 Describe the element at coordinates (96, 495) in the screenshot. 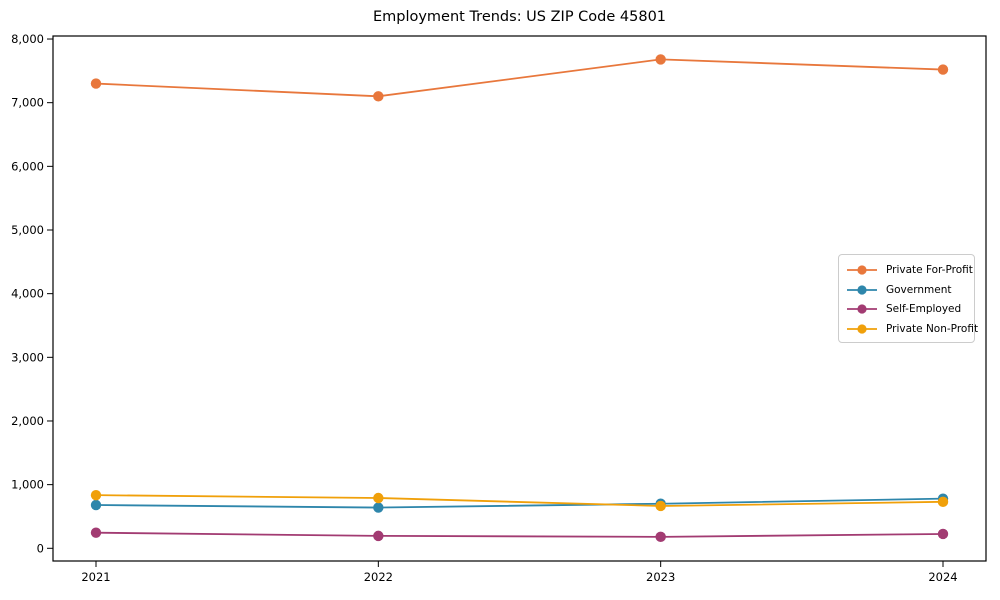

I see `data-point-private-non-profit-2021` at that location.